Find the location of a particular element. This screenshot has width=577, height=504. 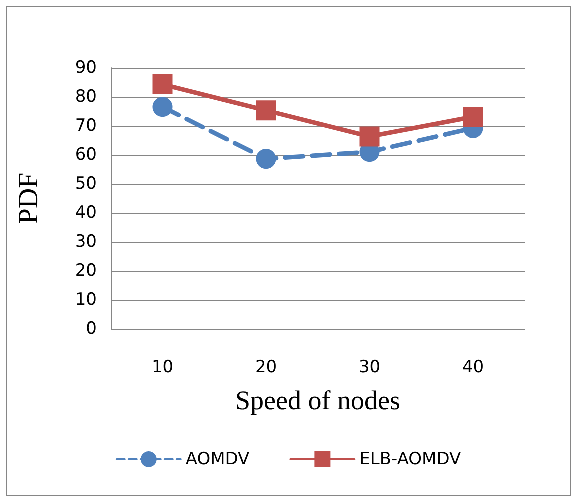

y-tick-label: 20 is located at coordinates (86, 271).